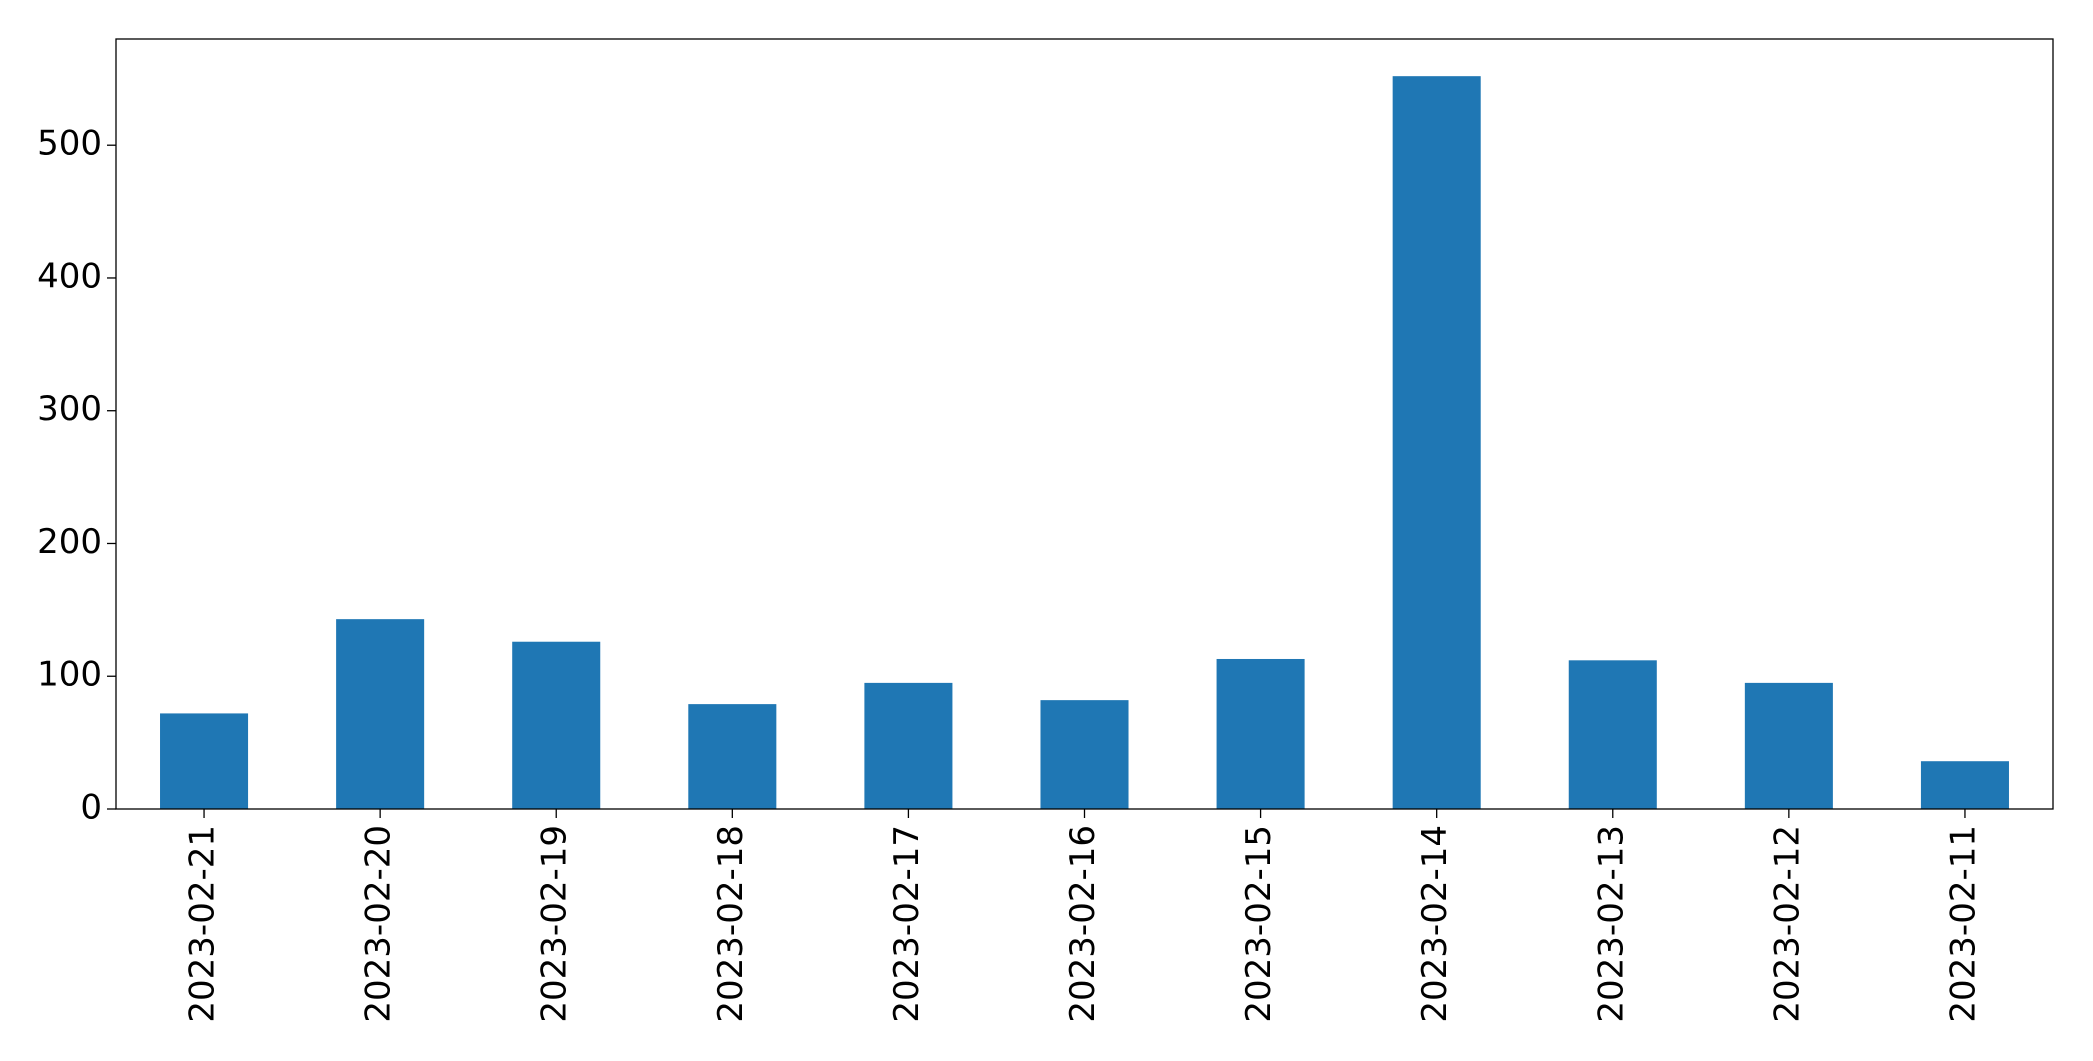 The image size is (2093, 1061). I want to click on x-tick-label: 2023-02-14, so click(1435, 924).